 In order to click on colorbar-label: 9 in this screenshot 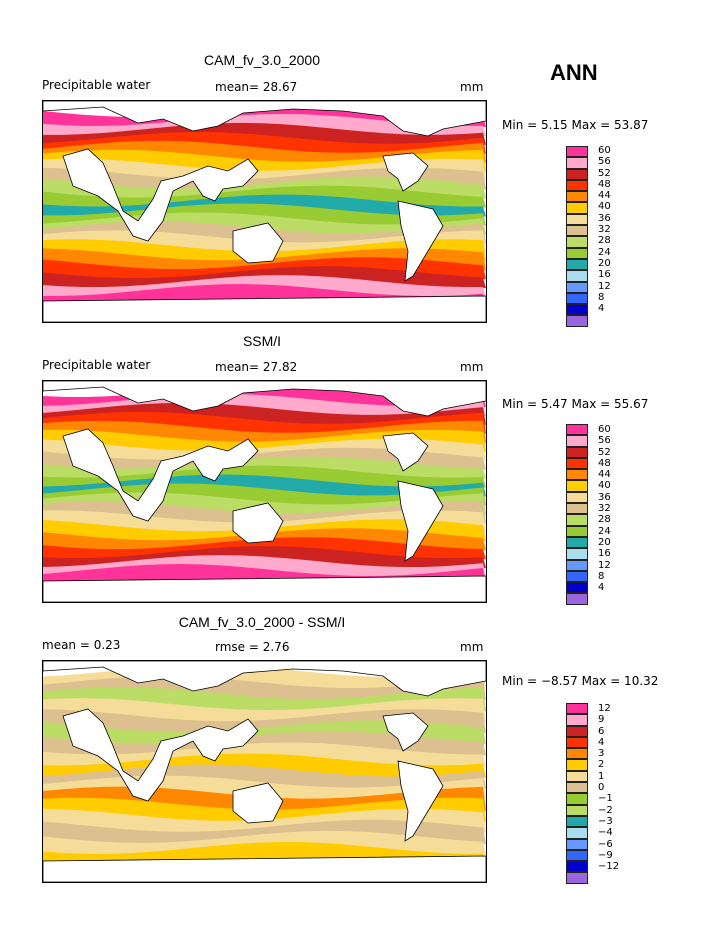, I will do `click(601, 720)`.